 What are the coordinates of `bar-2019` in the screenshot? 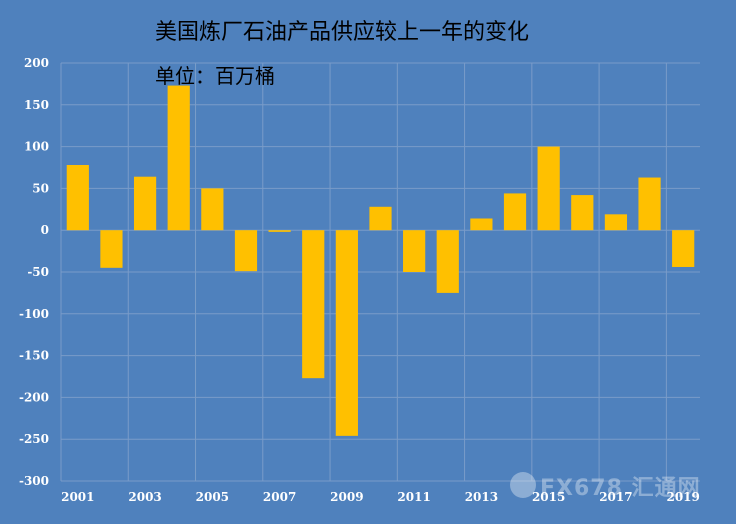 It's located at (683, 248).